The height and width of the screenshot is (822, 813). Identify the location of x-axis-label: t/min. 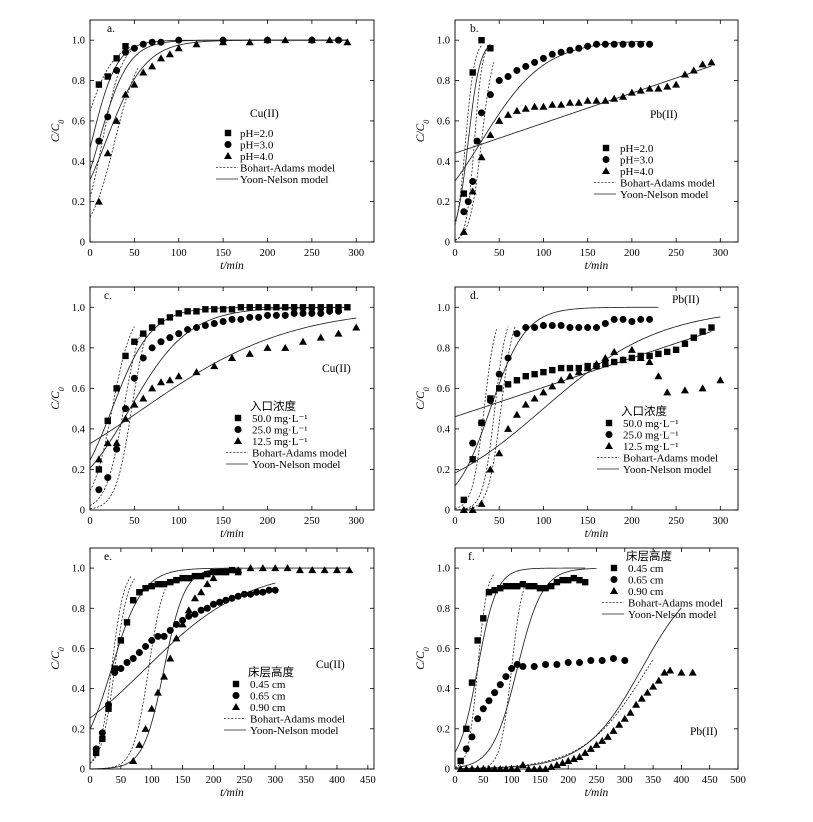
(597, 534).